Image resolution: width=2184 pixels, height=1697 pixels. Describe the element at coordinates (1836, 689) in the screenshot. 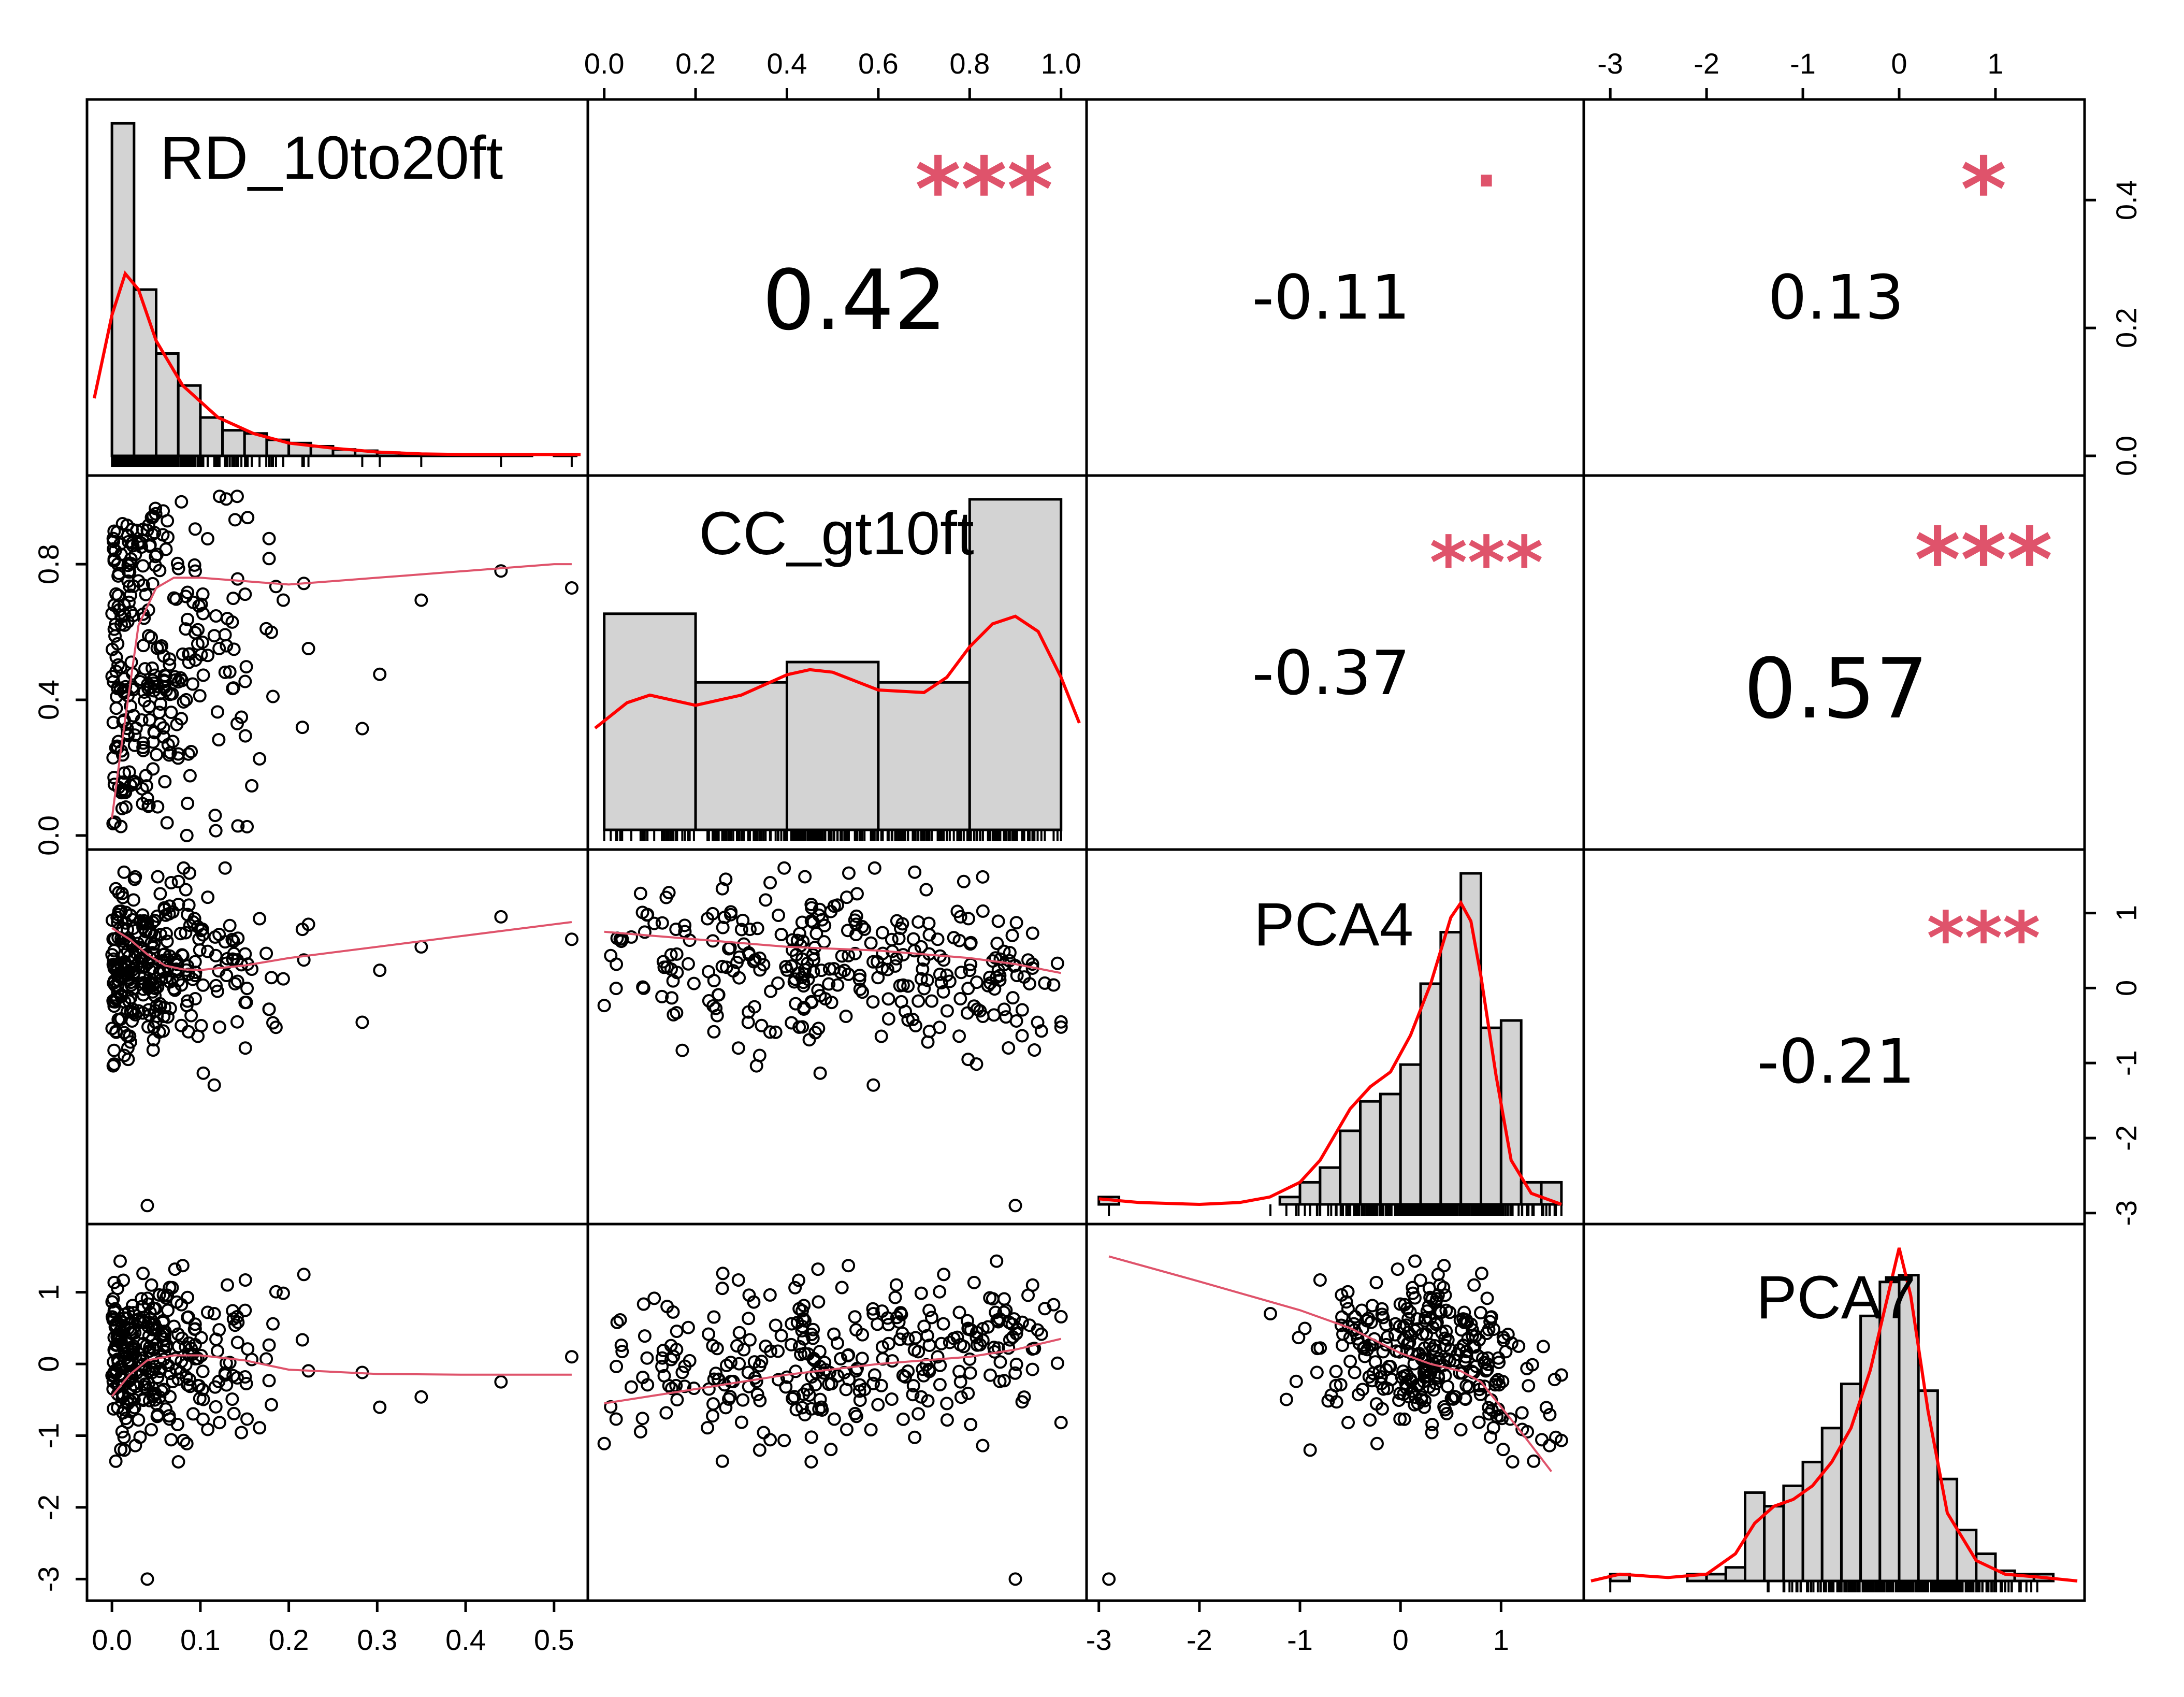

I see `corr-cc-pca7: 0.57` at that location.